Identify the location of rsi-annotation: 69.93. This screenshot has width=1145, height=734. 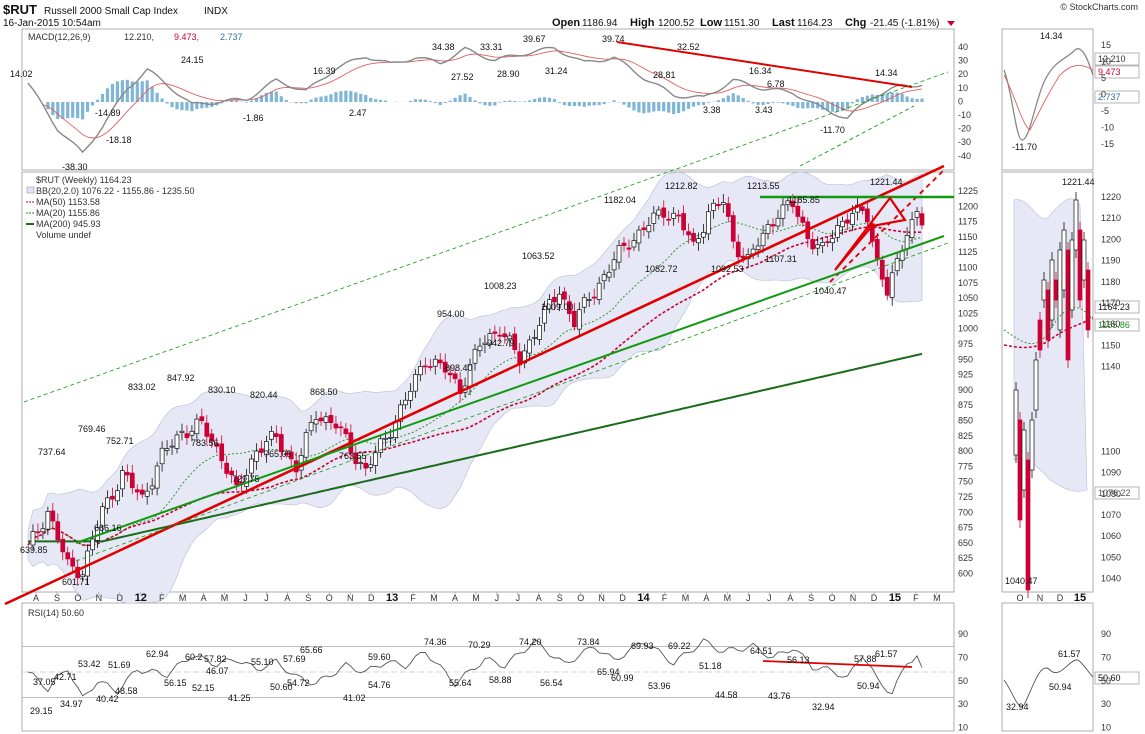
(642, 646).